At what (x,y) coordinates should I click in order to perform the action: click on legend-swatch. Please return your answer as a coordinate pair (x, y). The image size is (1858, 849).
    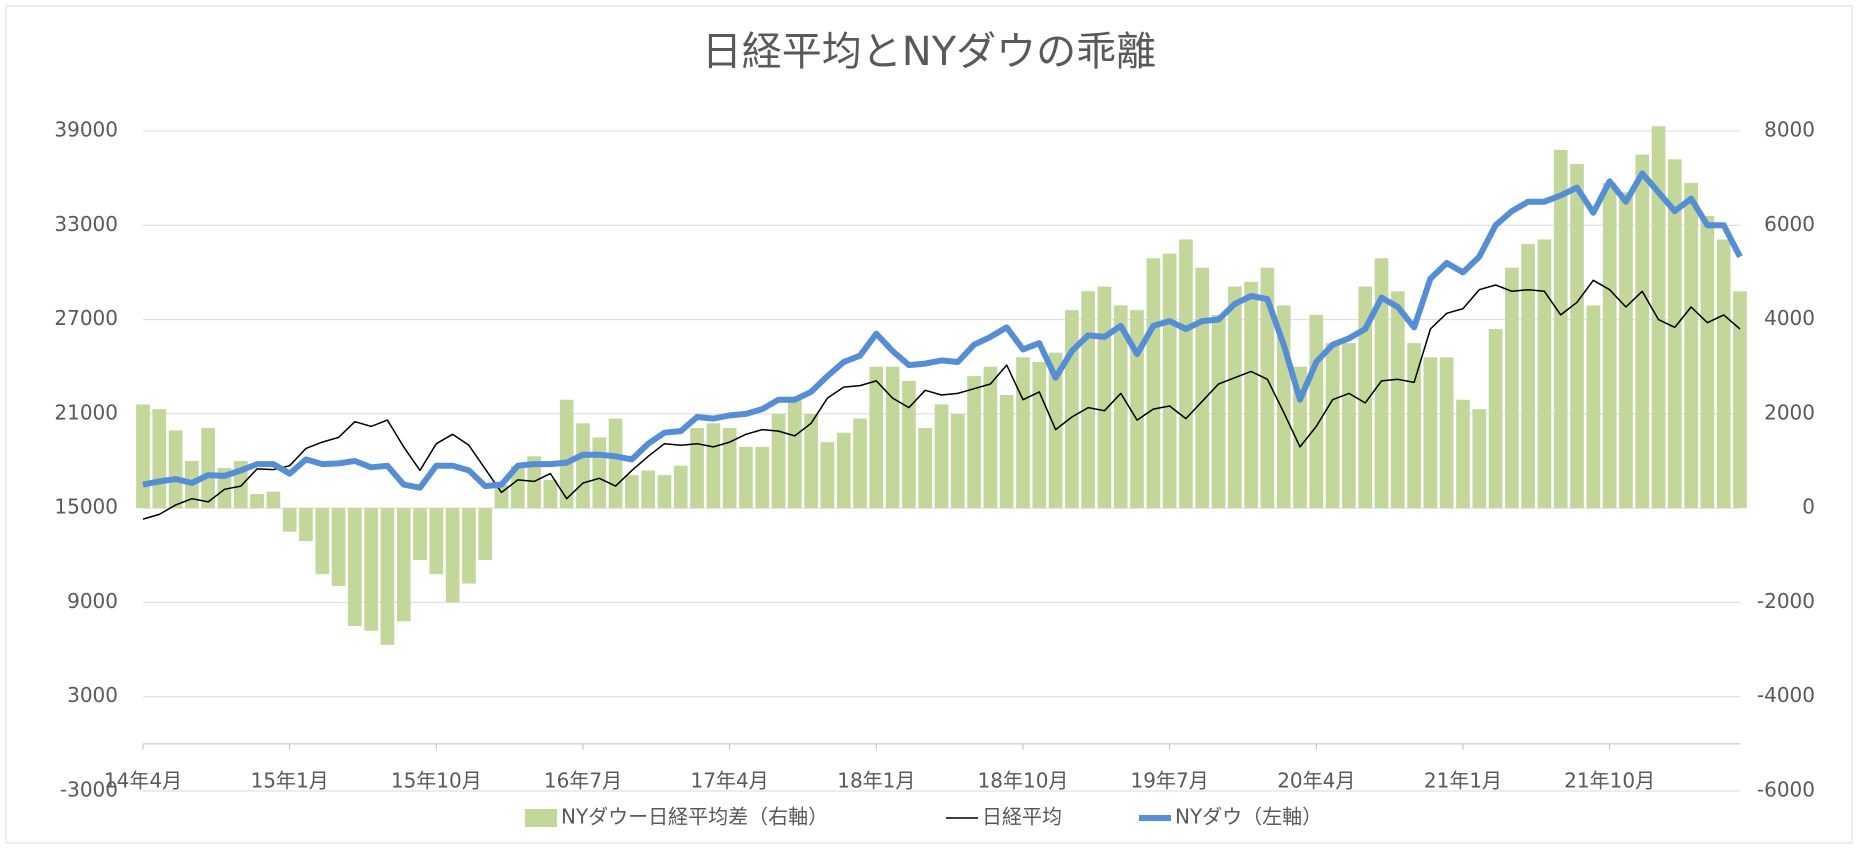
    Looking at the image, I should click on (541, 818).